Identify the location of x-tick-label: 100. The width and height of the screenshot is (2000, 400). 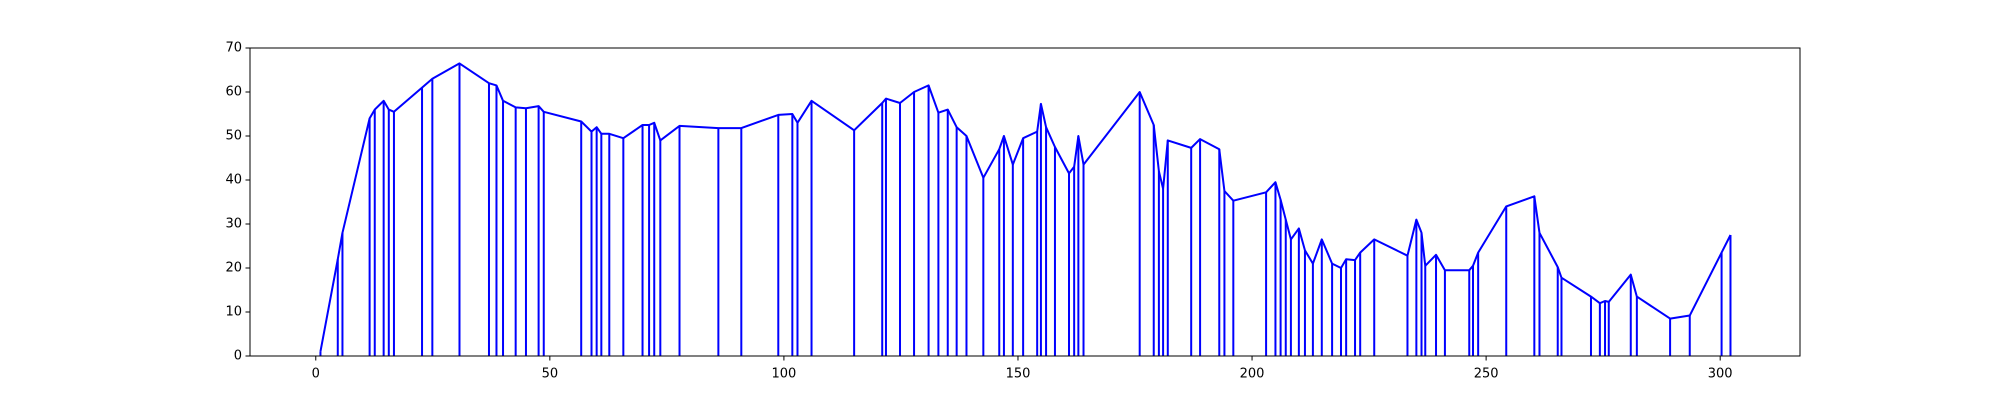
(783, 374).